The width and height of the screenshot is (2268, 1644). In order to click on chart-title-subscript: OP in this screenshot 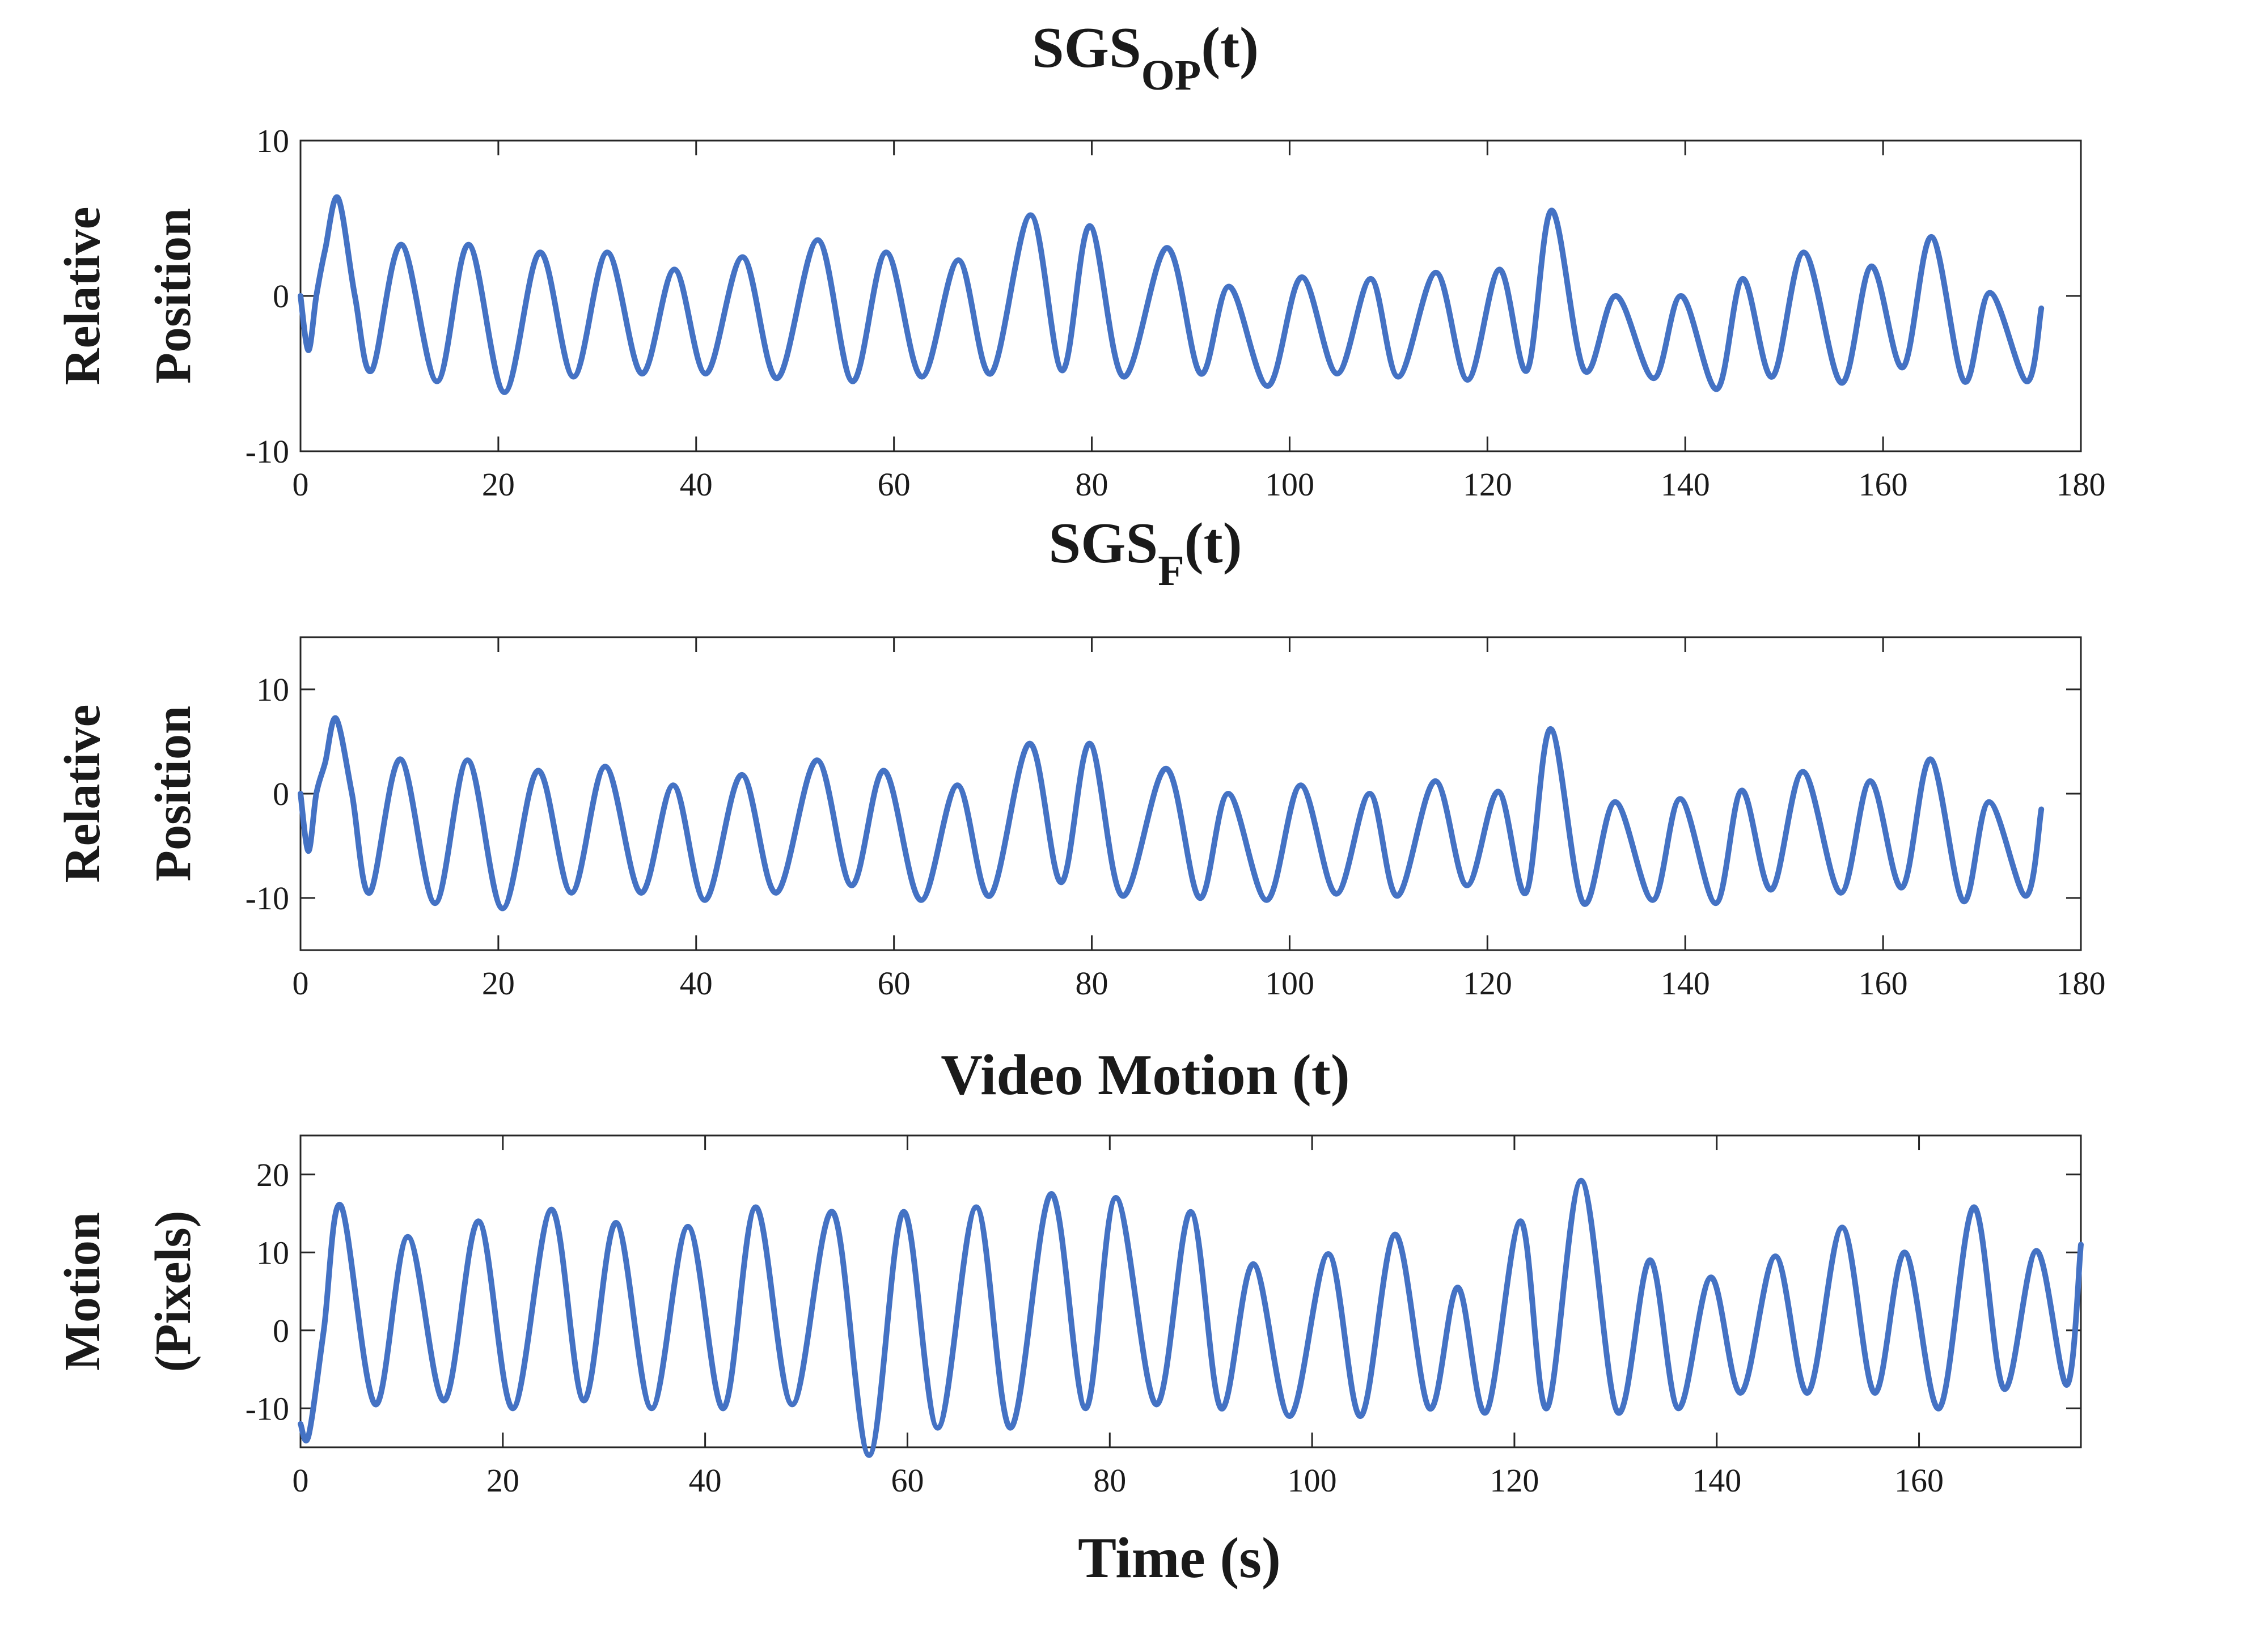, I will do `click(1171, 75)`.